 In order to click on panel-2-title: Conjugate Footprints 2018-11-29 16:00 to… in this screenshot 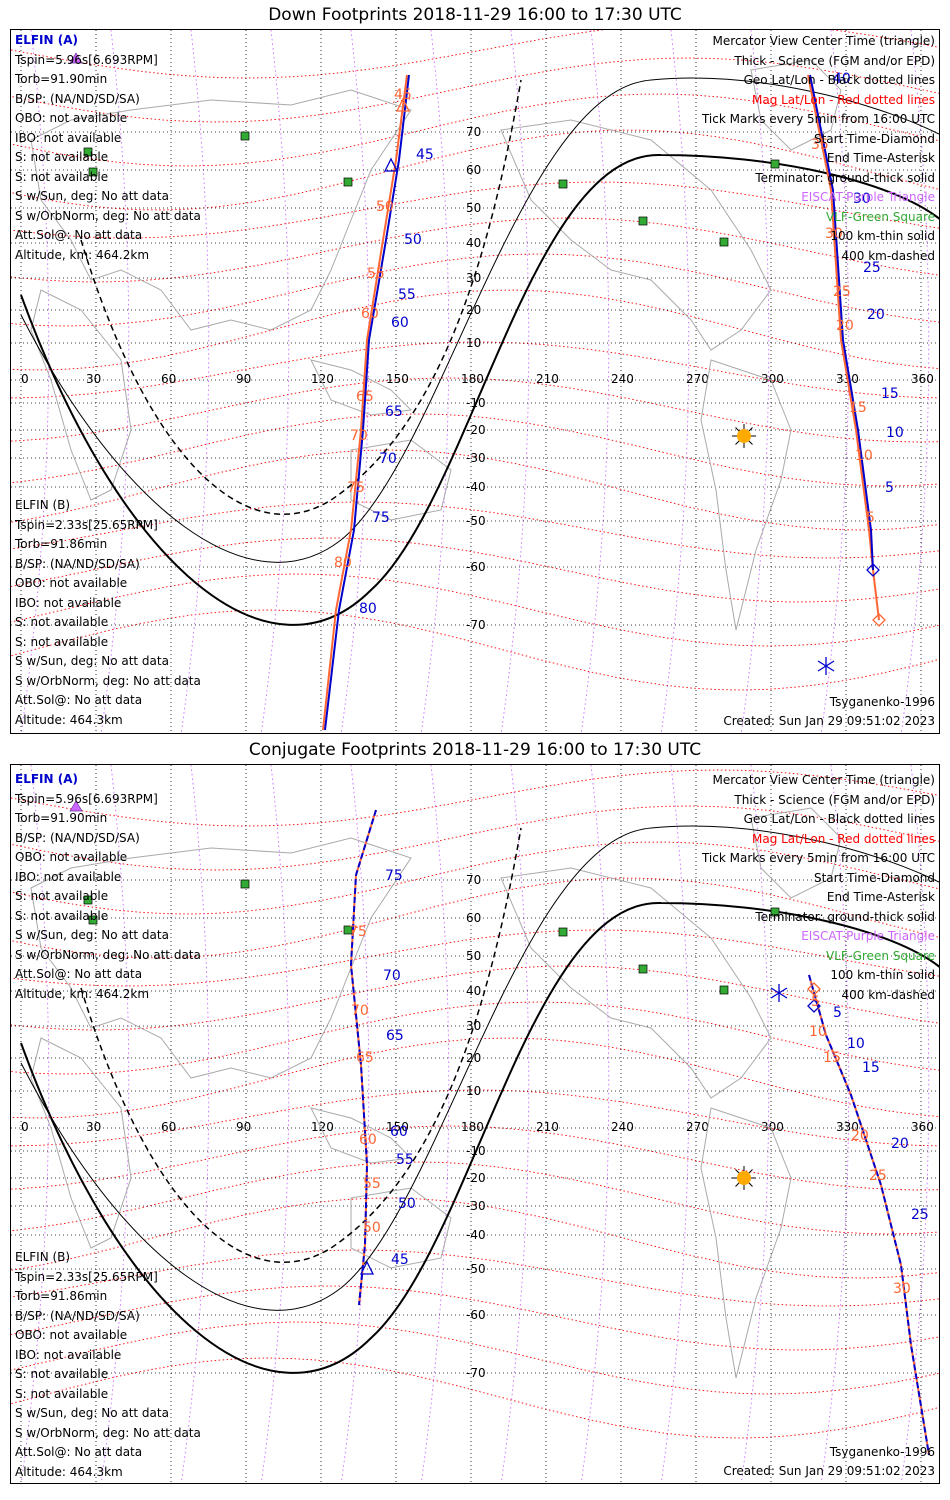, I will do `click(475, 750)`.